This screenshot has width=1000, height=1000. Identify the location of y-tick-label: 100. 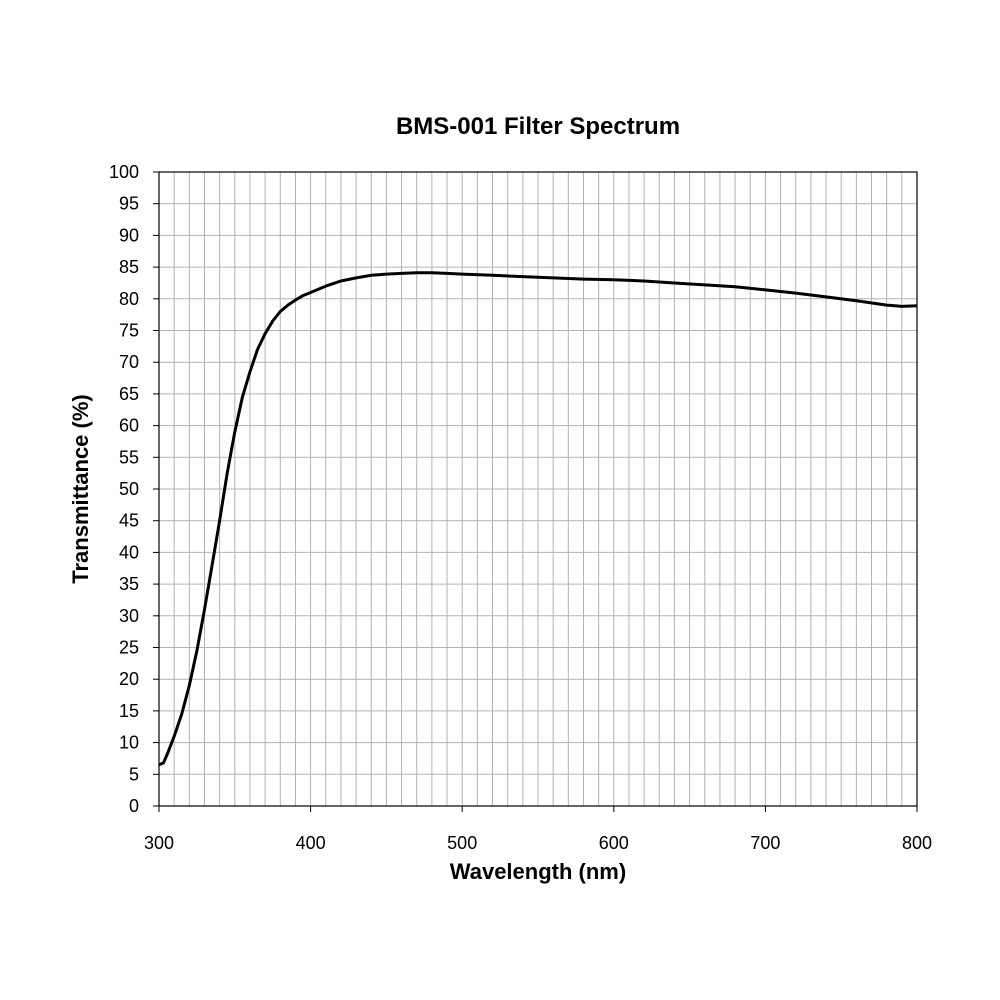
(124, 172).